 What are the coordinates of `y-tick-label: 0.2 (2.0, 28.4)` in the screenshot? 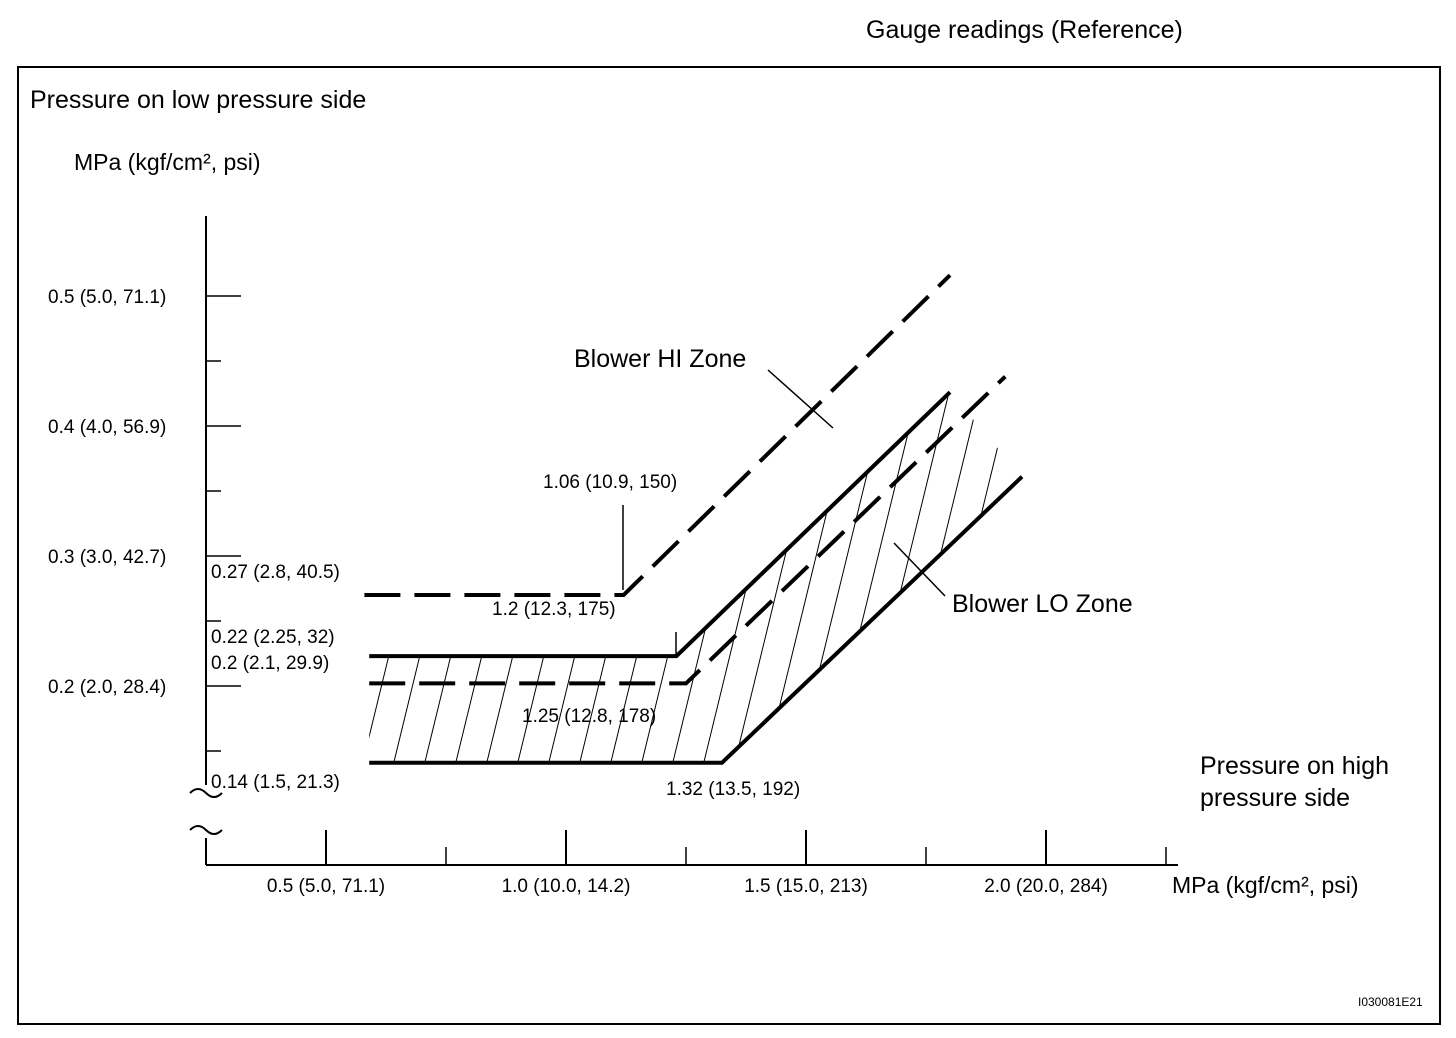 It's located at (107, 687).